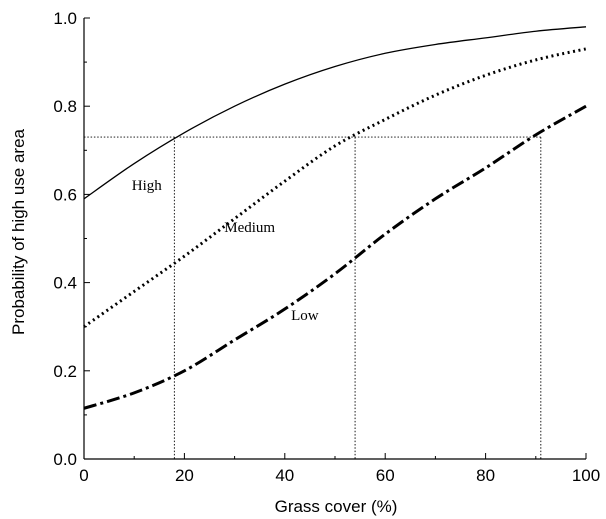  I want to click on y-tick-label: 0.4, so click(65, 283).